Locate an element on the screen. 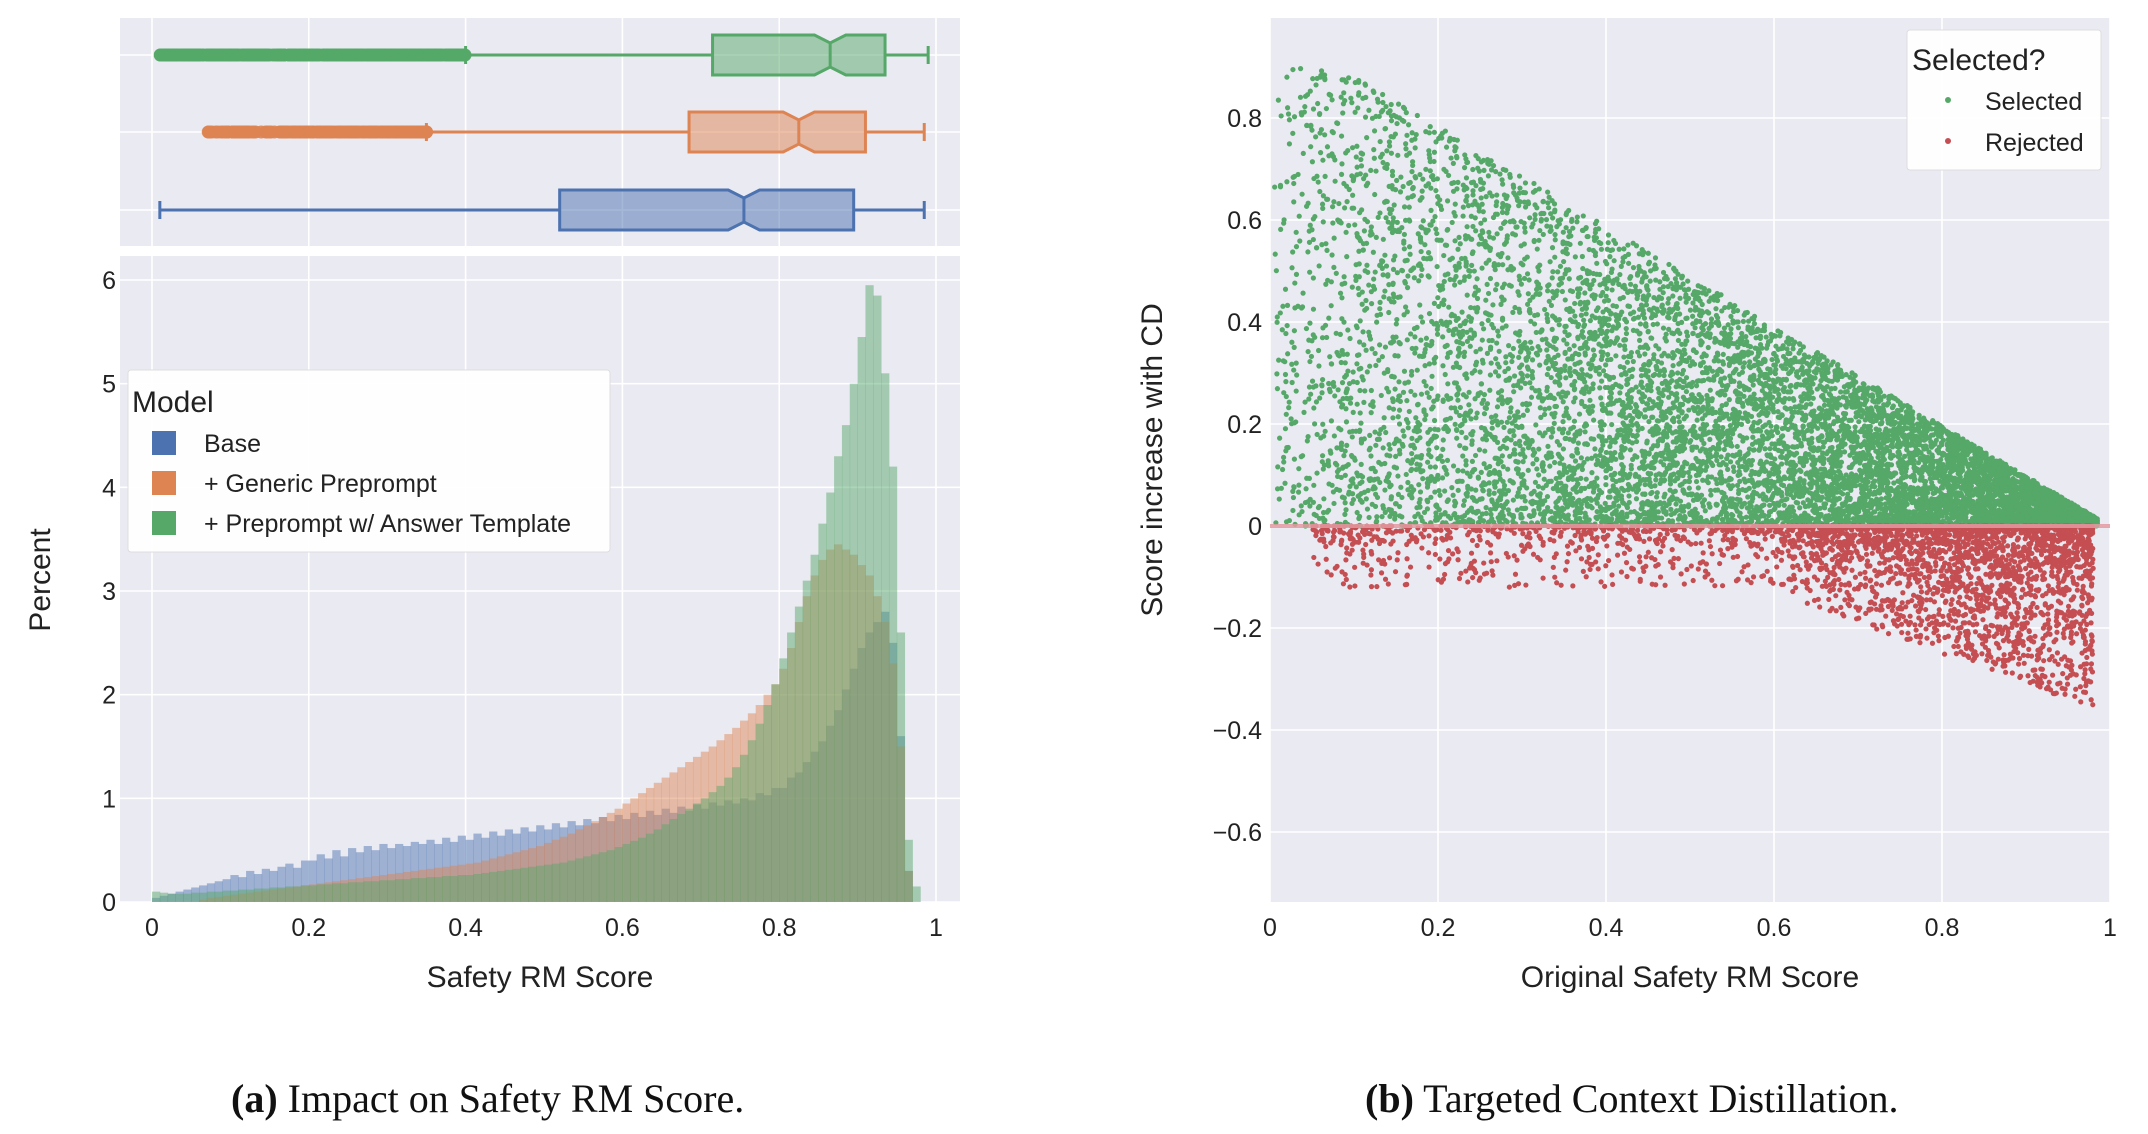 The height and width of the screenshot is (1134, 2148). legend-swatch-generic-preprompt is located at coordinates (164, 483).